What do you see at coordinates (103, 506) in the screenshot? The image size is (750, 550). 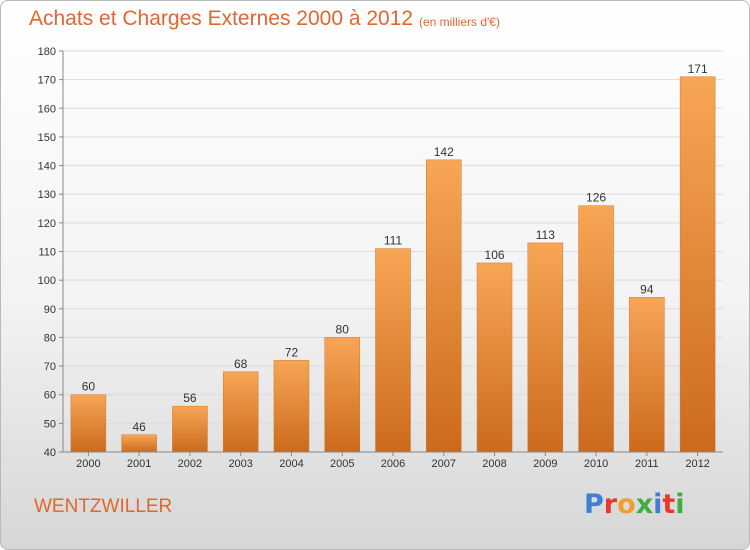 I see `location-name: WENTZWILLER` at bounding box center [103, 506].